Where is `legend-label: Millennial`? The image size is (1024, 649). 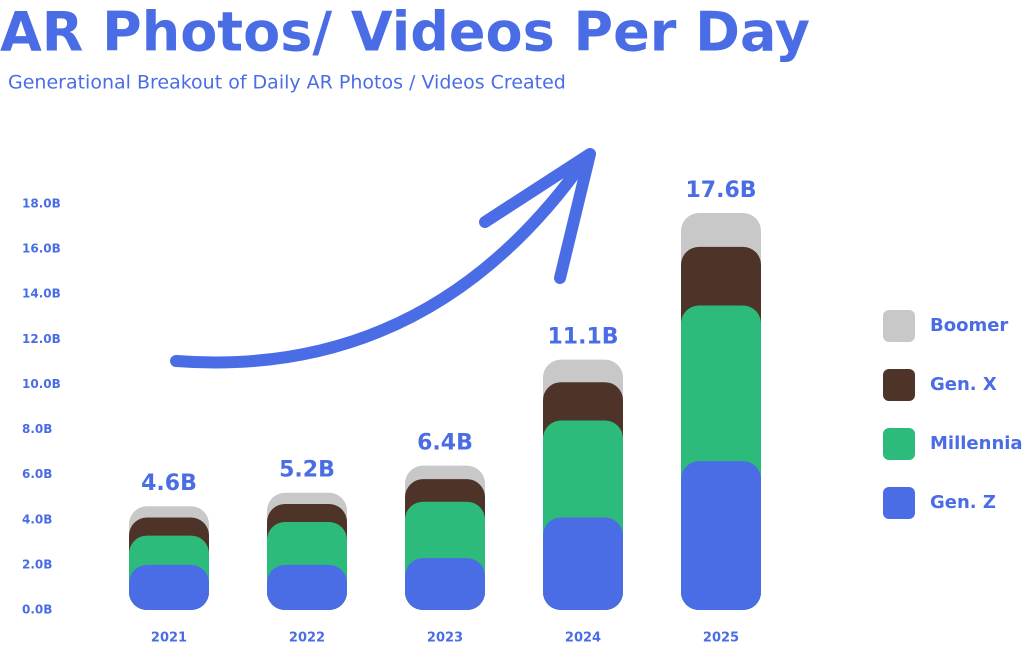 legend-label: Millennial is located at coordinates (977, 443).